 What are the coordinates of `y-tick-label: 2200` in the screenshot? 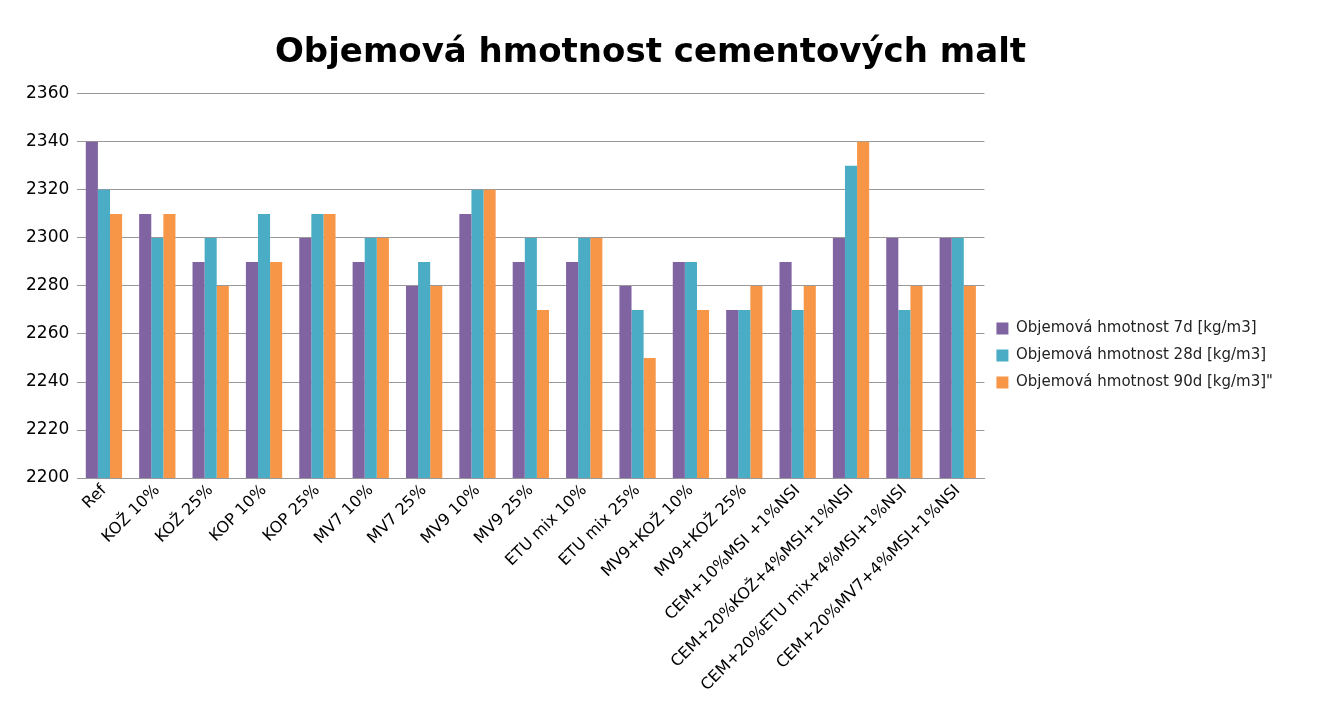 It's located at (48, 476).